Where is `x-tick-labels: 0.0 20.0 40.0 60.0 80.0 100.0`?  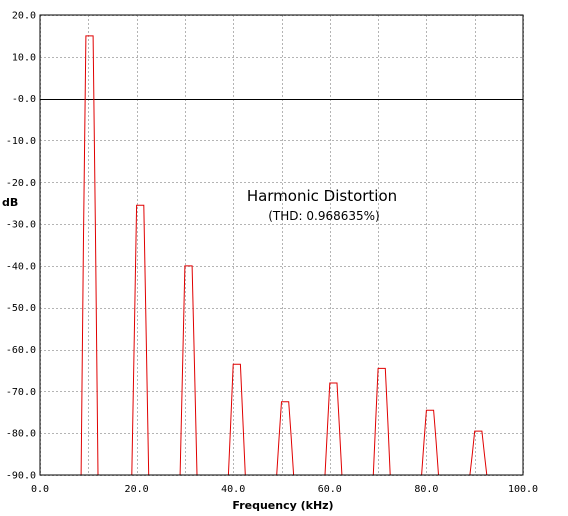
x-tick-labels: 0.0 20.0 40.0 60.0 80.0 100.0 is located at coordinates (284, 489).